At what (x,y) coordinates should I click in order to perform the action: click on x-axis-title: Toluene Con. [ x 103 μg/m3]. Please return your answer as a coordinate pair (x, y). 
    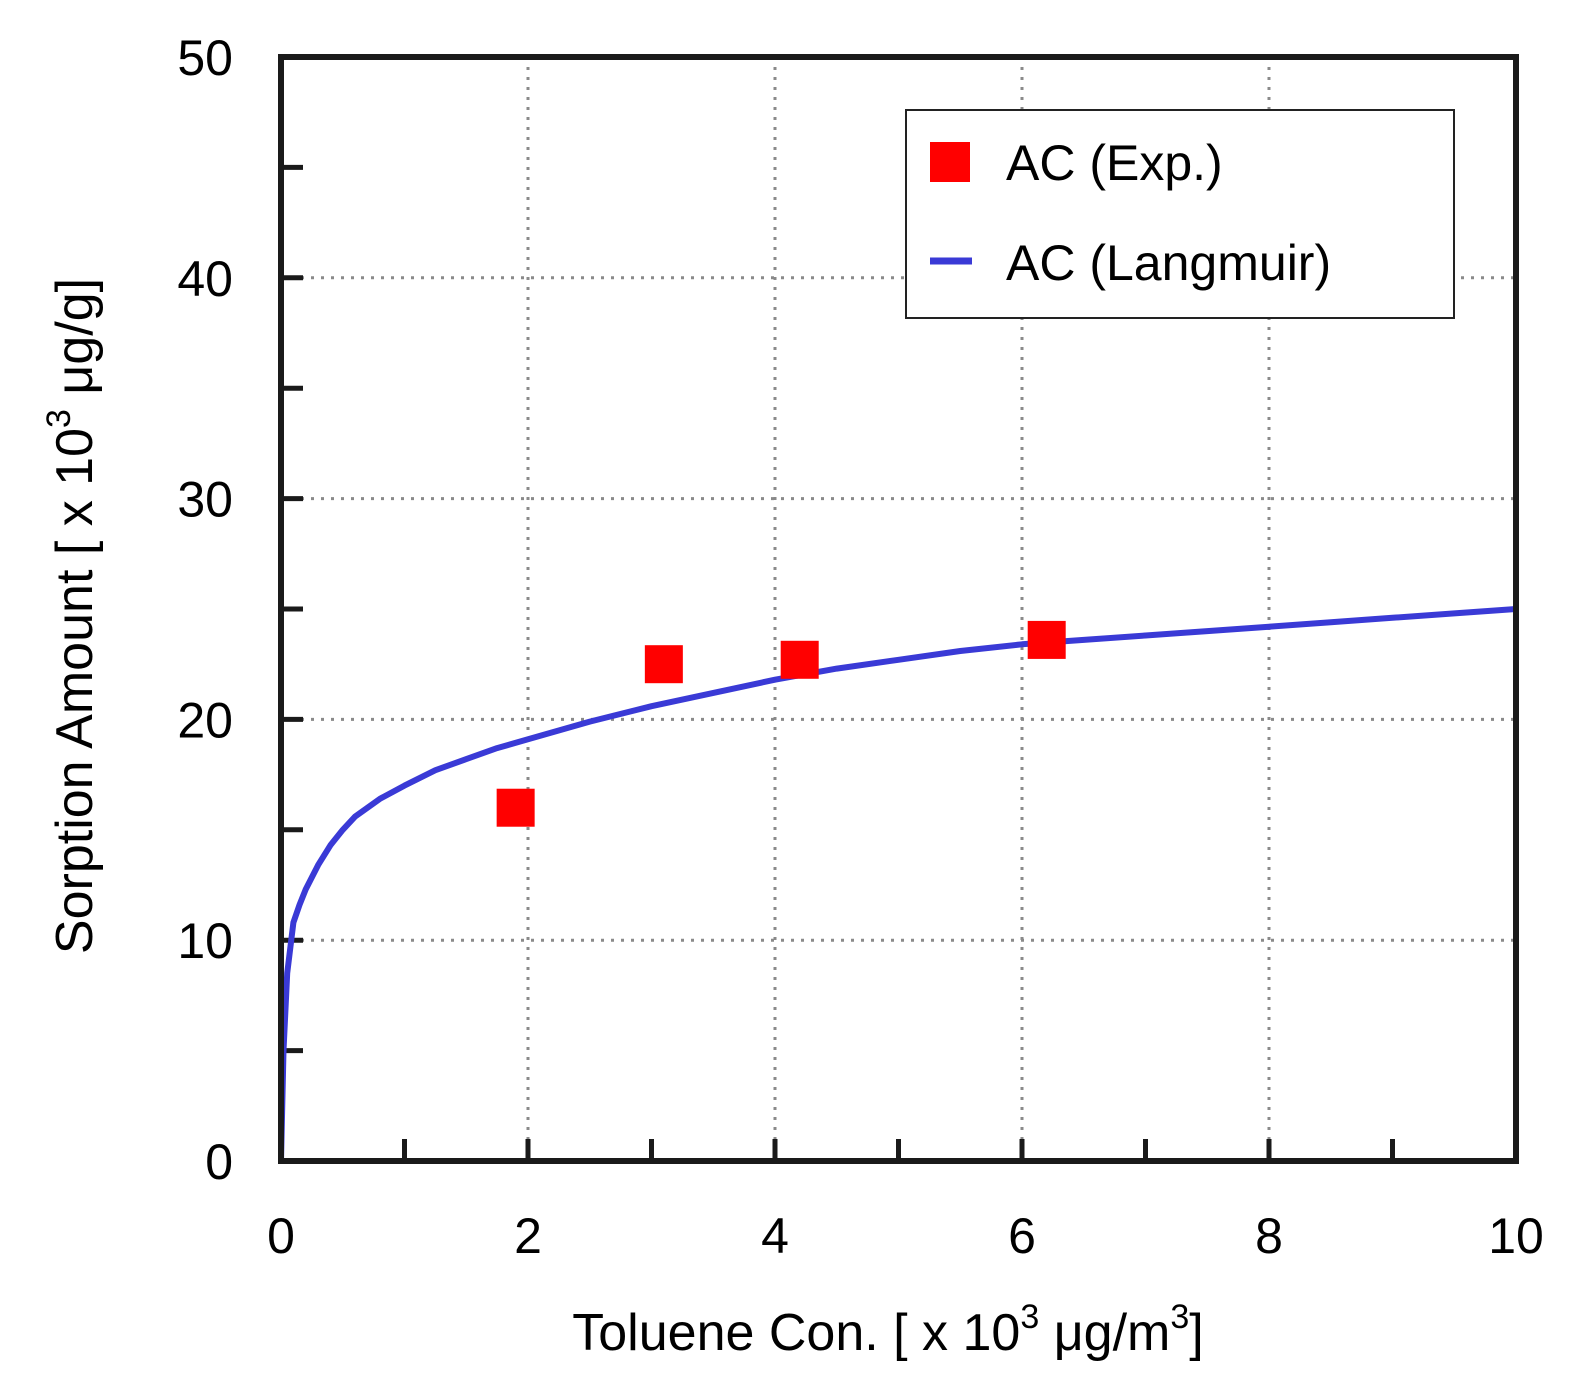
    Looking at the image, I should click on (887, 1330).